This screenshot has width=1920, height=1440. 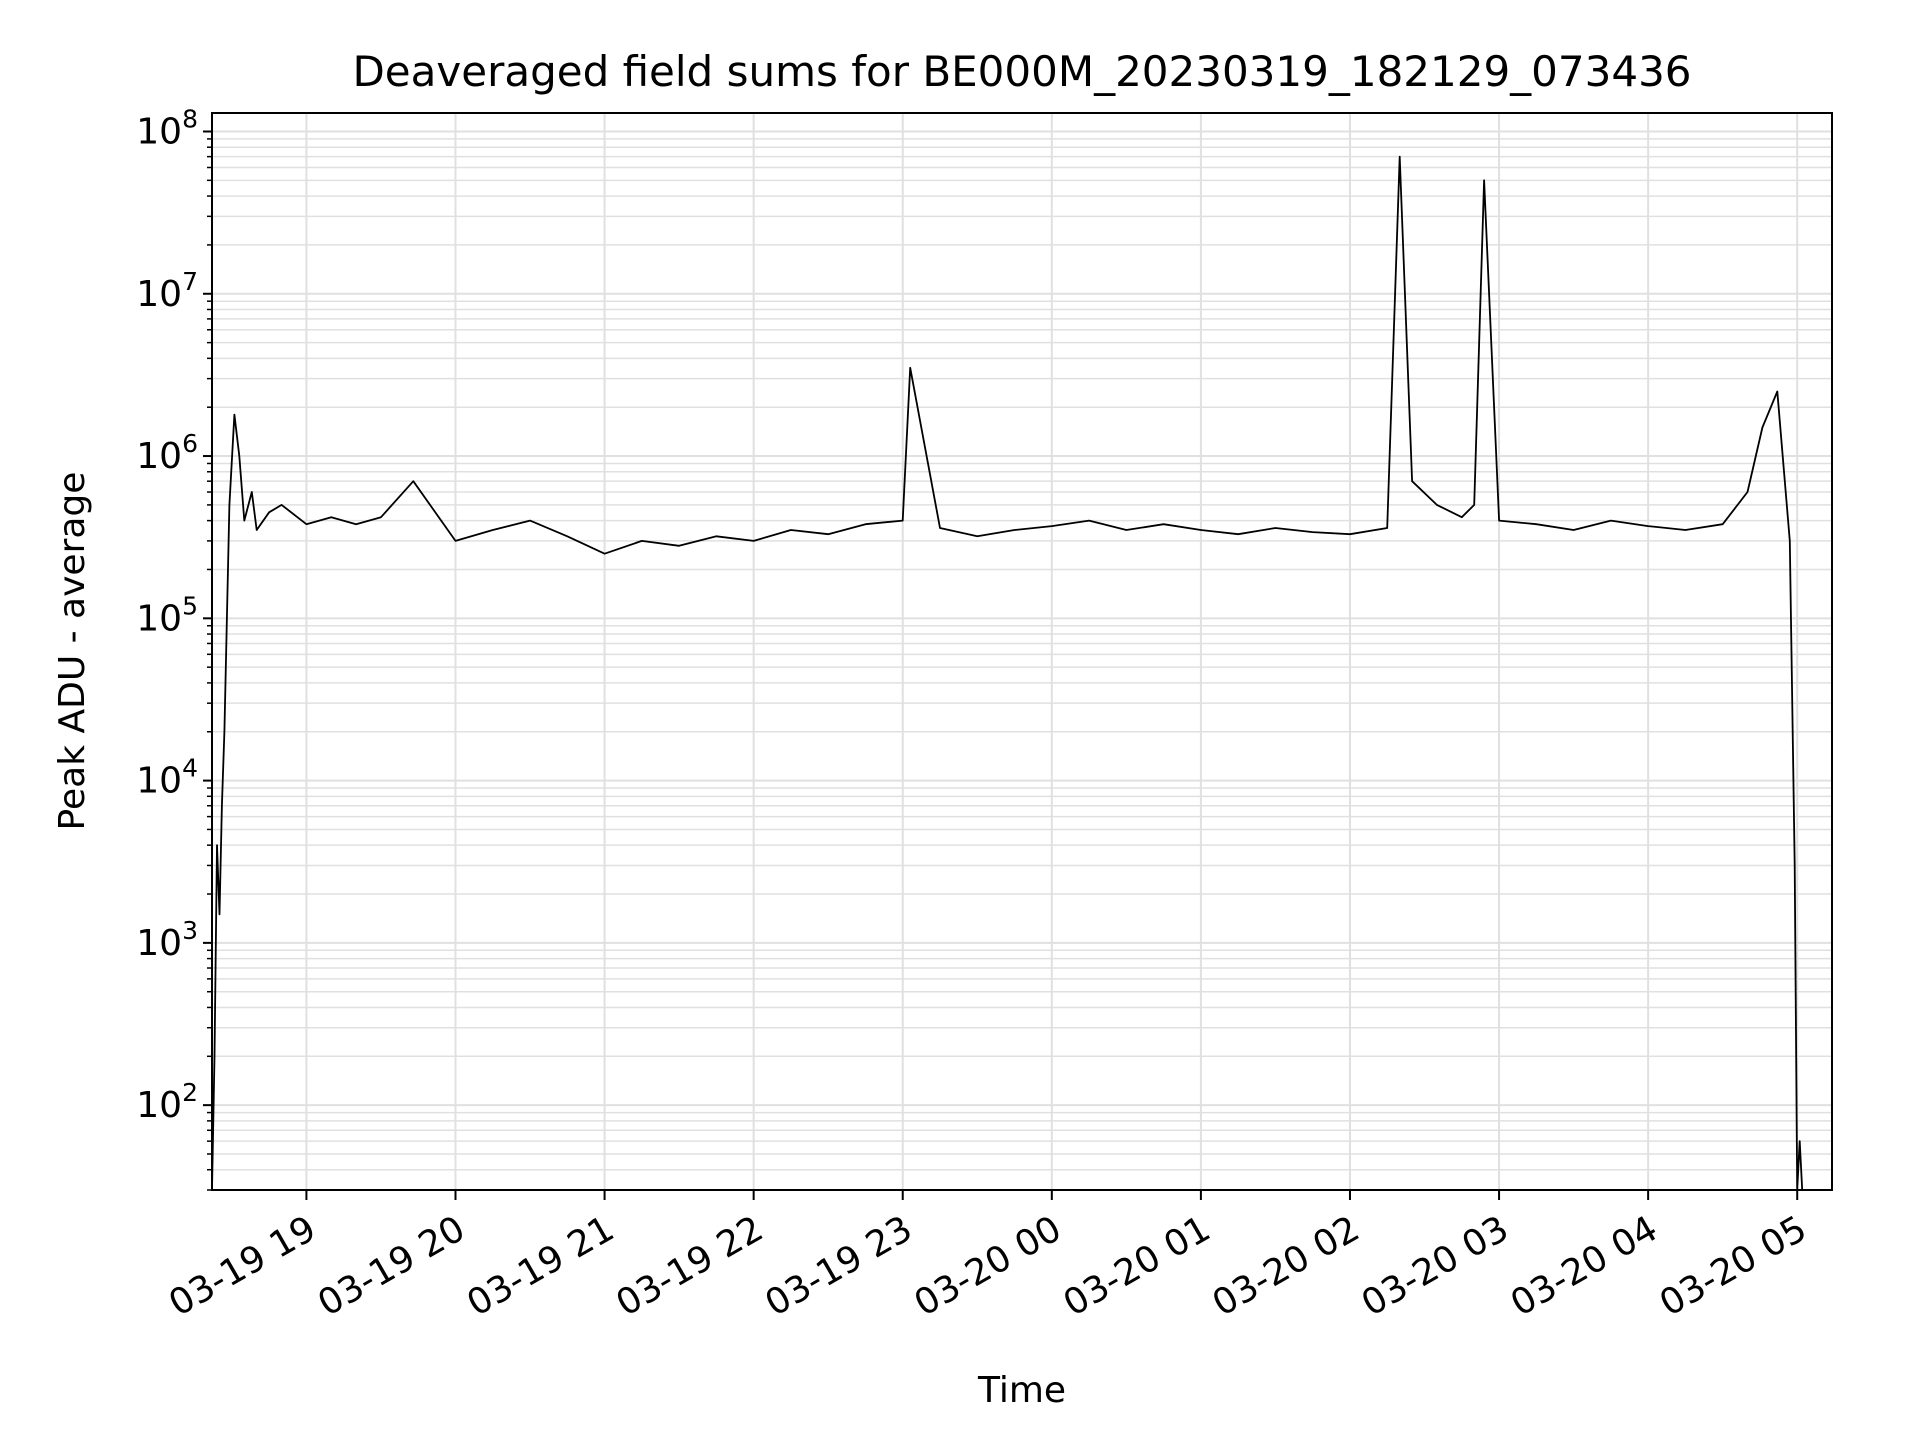 I want to click on x-axis-label: Time, so click(x=1021, y=1390).